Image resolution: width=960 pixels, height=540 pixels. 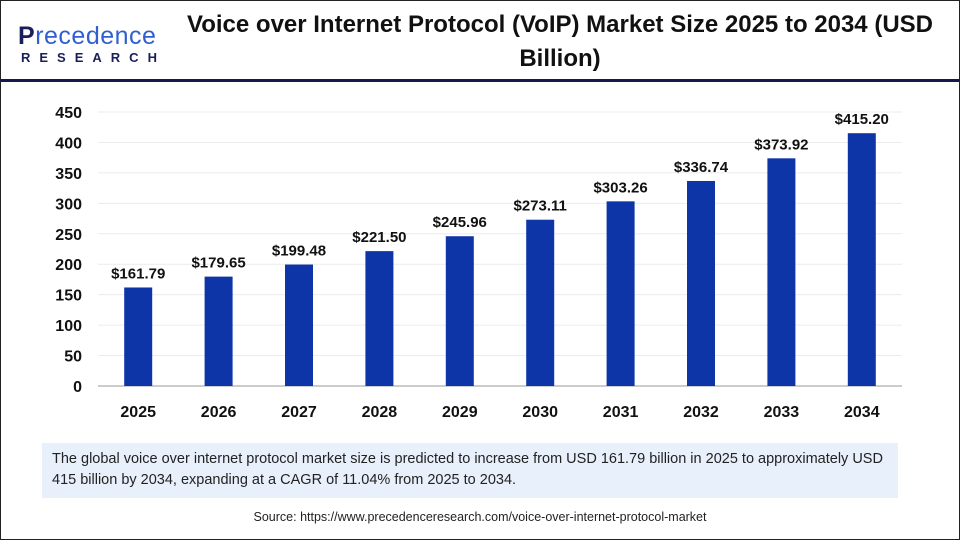 I want to click on y-tick-label: 300, so click(x=68, y=204).